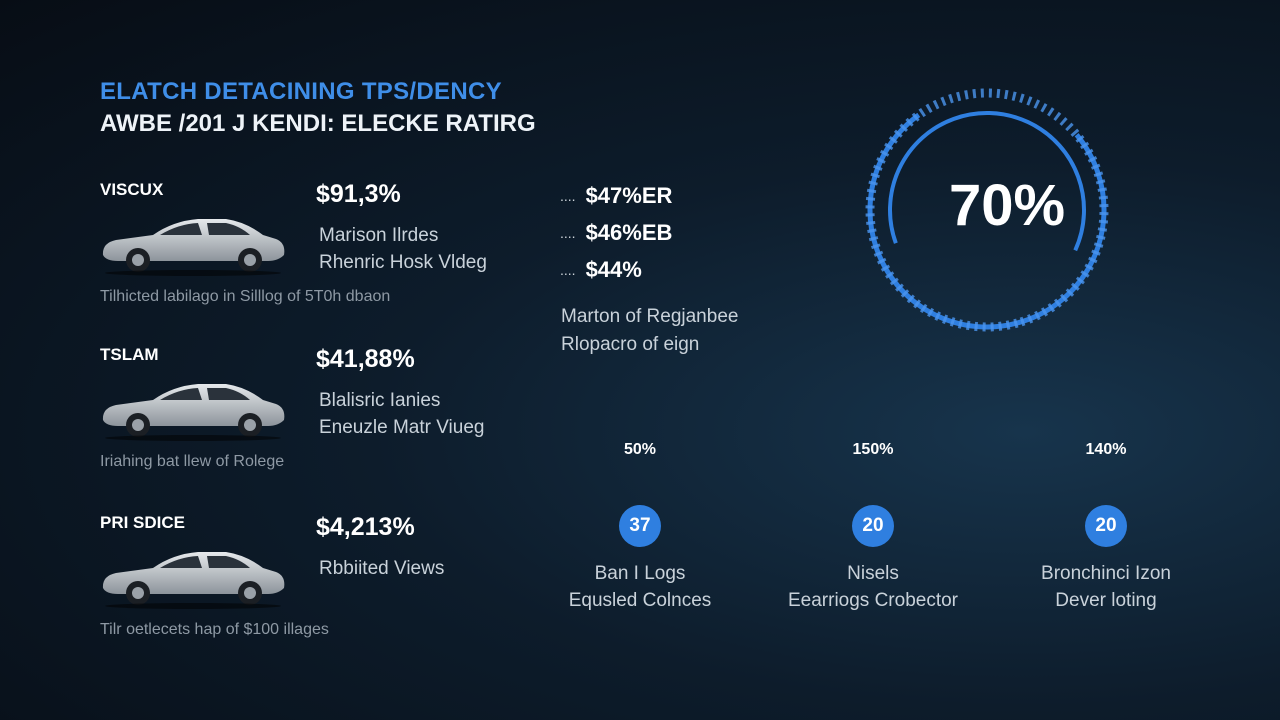  Describe the element at coordinates (365, 527) in the screenshot. I see `car-price: $4,213%` at that location.